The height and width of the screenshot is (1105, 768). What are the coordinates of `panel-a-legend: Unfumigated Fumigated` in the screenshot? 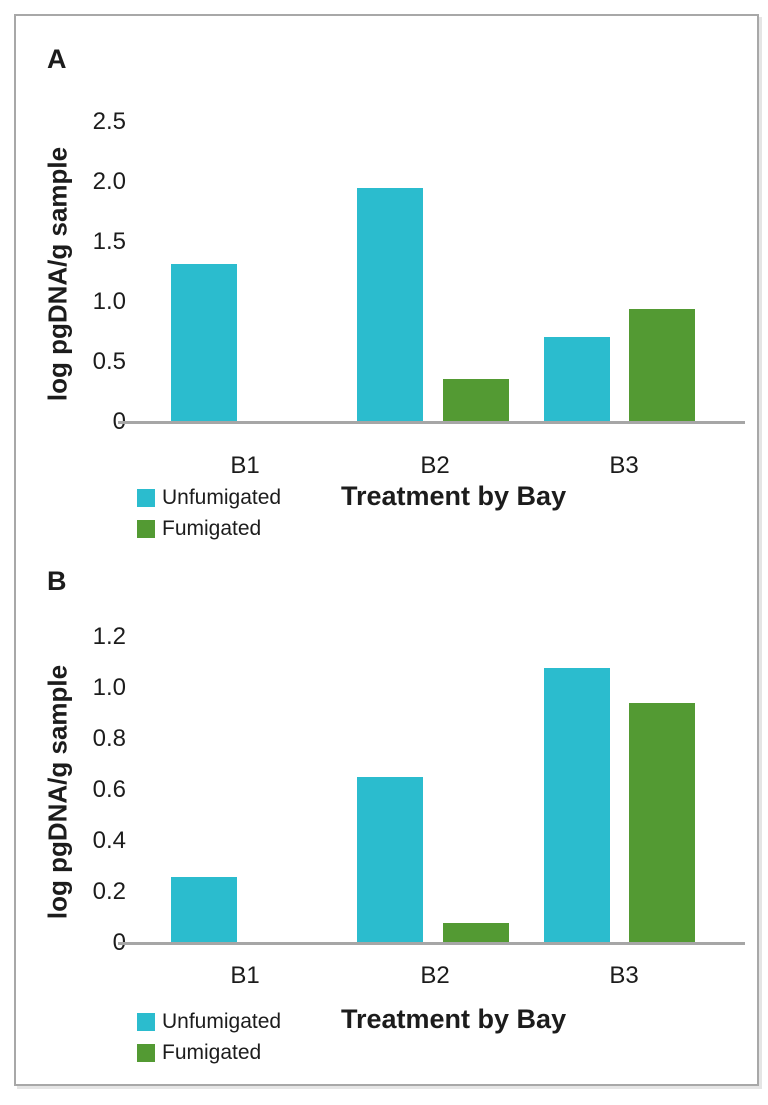 It's located at (209, 513).